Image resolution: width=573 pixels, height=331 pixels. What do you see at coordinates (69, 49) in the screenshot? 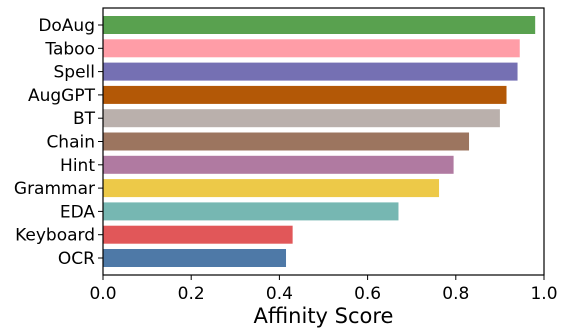
I see `category-label-taboo: Taboo` at bounding box center [69, 49].